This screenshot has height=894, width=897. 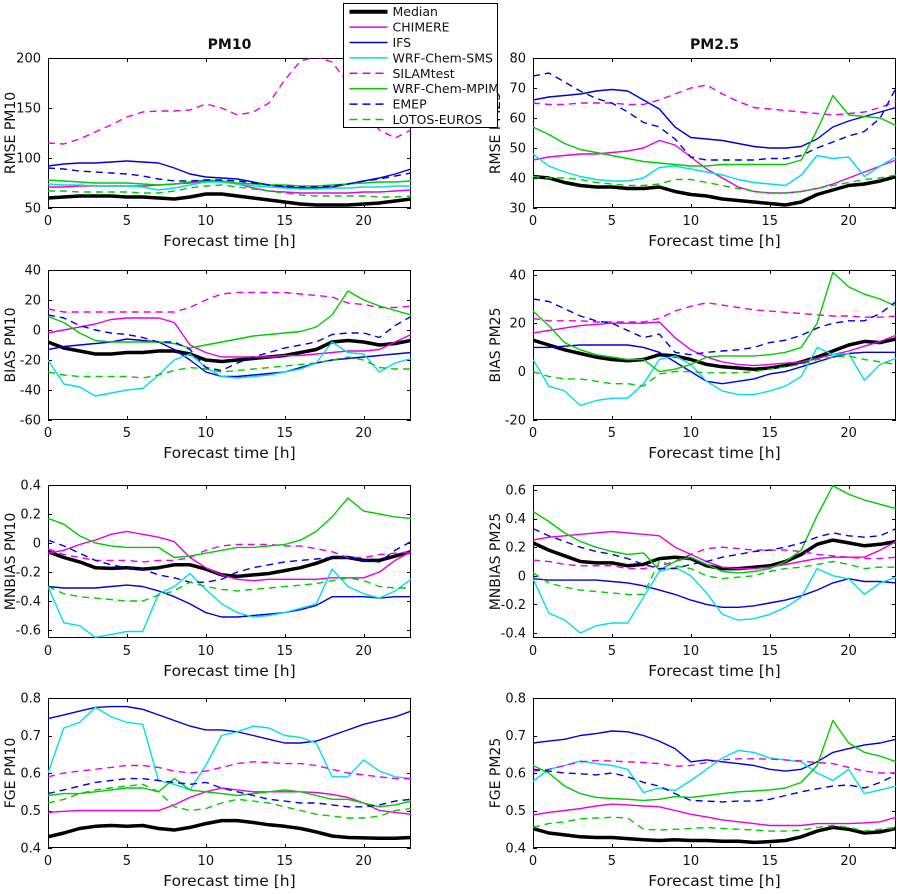 What do you see at coordinates (410, 104) in the screenshot?
I see `legend-entry-label: EMEP` at bounding box center [410, 104].